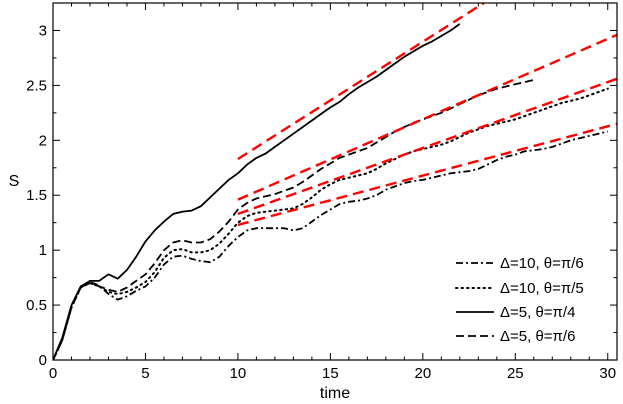 This screenshot has height=404, width=623. I want to click on legend-entry: Δ=5, θ=π/6, so click(515, 336).